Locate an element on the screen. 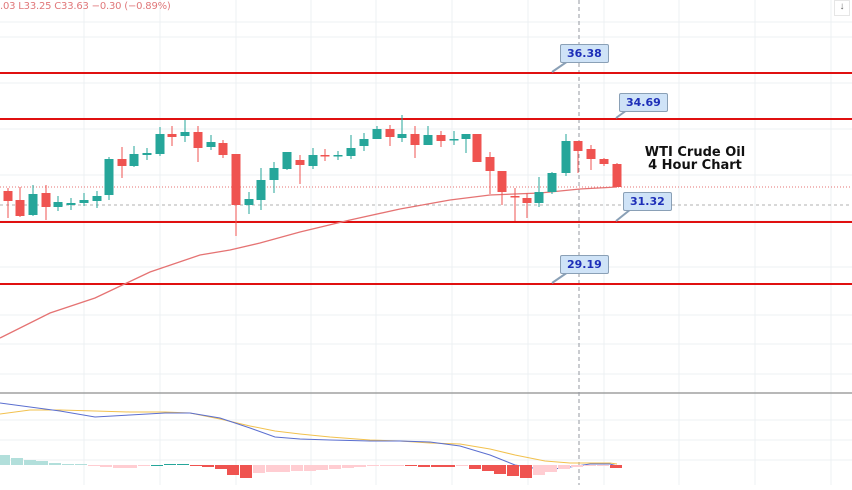 This screenshot has height=490, width=852. level-label-34-69: 34.69 is located at coordinates (643, 102).